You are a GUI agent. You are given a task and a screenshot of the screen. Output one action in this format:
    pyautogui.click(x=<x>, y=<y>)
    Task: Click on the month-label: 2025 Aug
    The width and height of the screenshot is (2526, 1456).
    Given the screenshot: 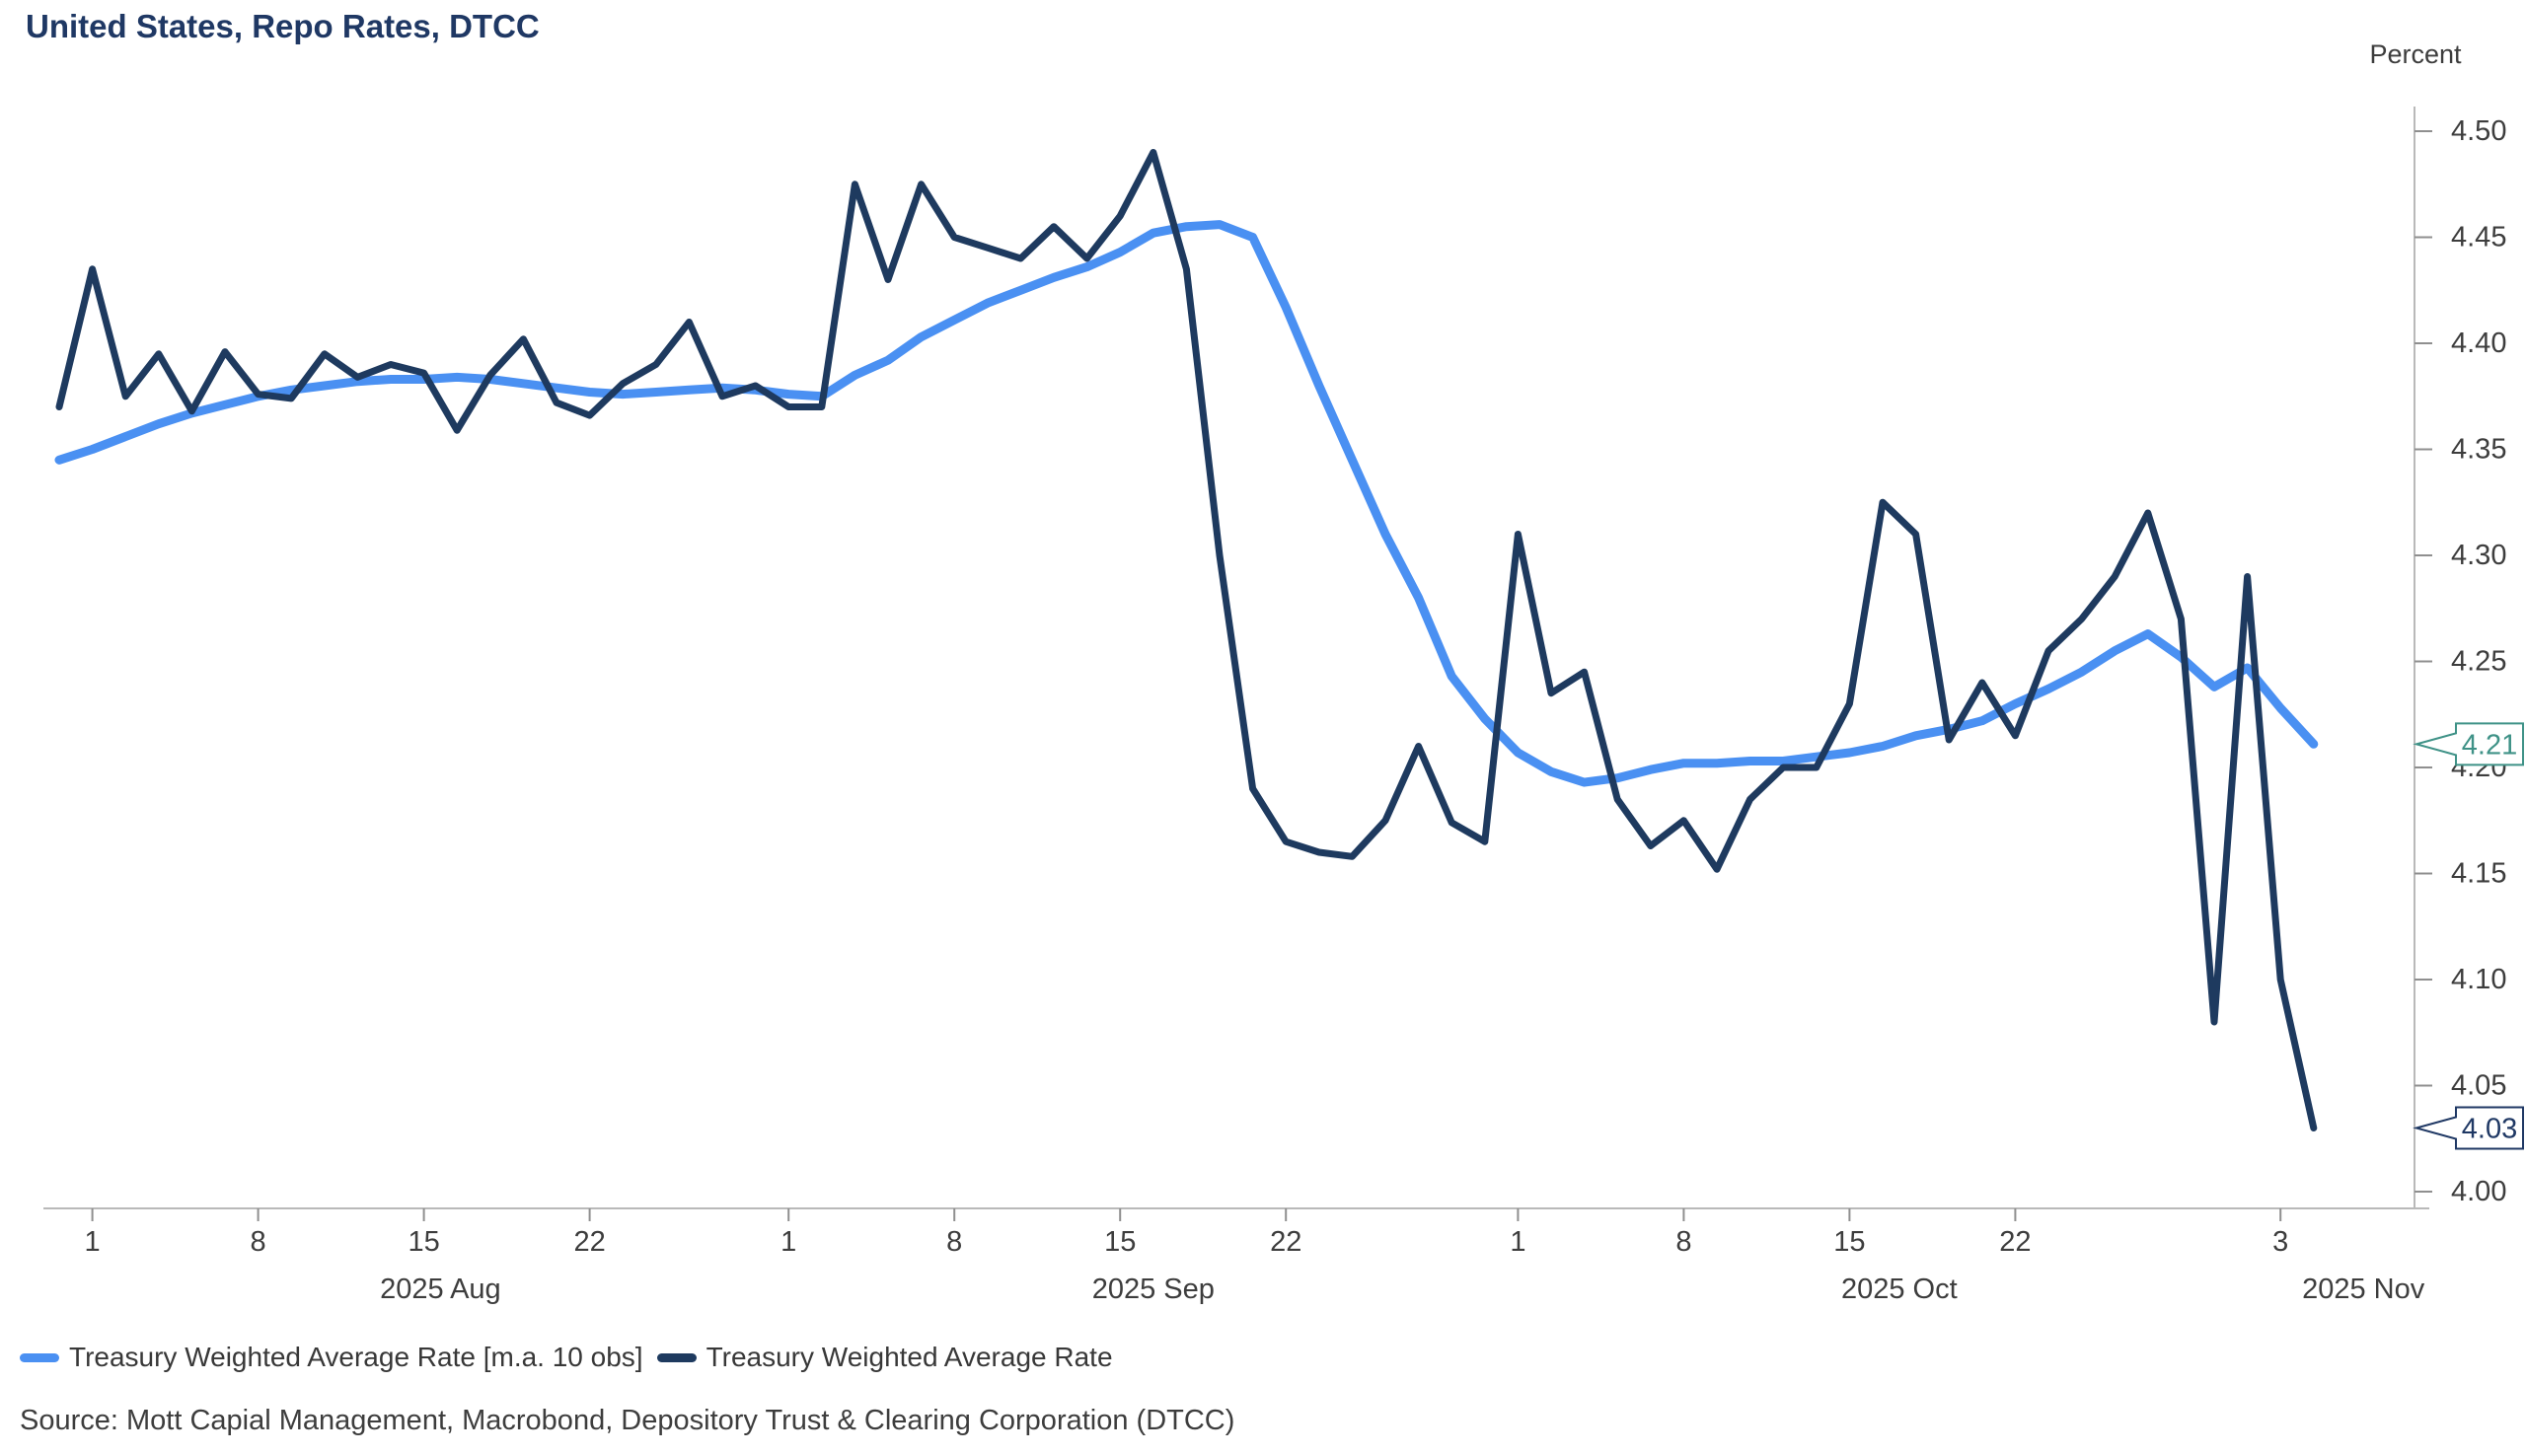 What is the action you would take?
    pyautogui.click(x=440, y=1289)
    